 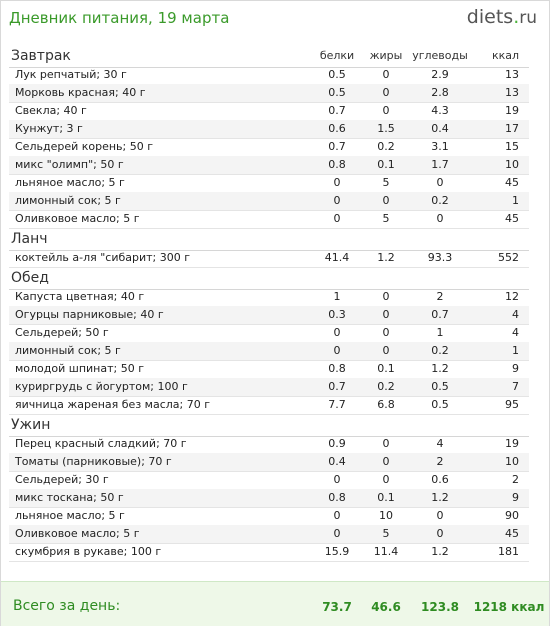 I want to click on food-name: Оливковое масло; 5 г, so click(x=77, y=533).